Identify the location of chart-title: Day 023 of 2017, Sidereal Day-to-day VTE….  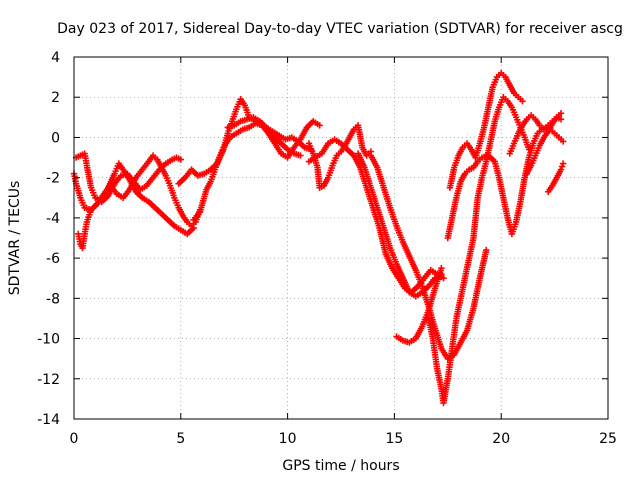
(340, 29).